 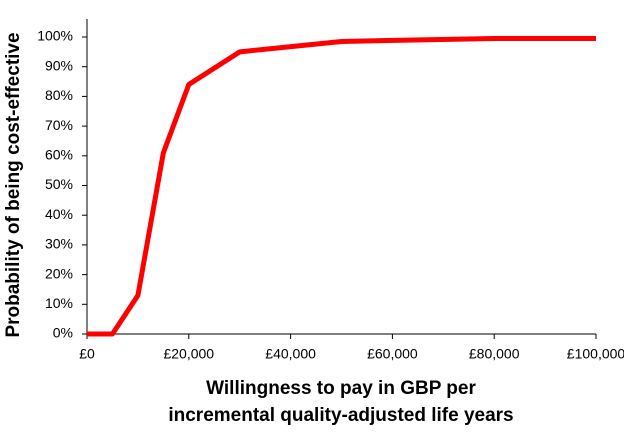 I want to click on y-tick-label: 70%, so click(x=59, y=125).